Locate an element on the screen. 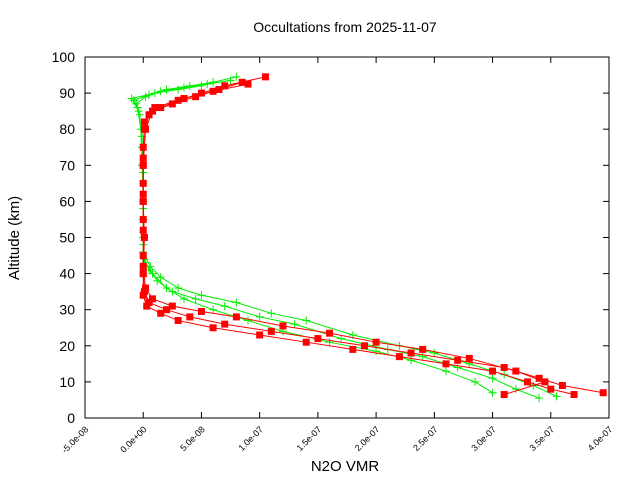 The height and width of the screenshot is (485, 640). x-tick-label: 3.0e-07 is located at coordinates (483, 438).